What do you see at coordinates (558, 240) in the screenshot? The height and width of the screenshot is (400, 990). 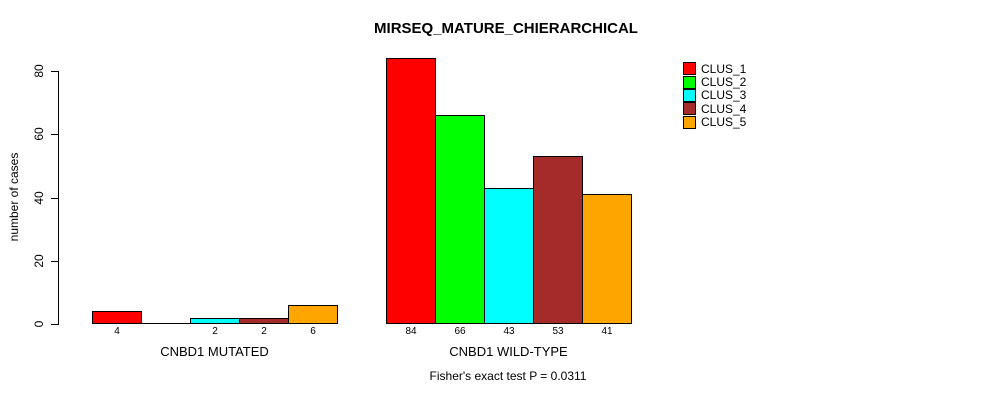 I see `bar-clus-4-cnbd1-wild-type` at bounding box center [558, 240].